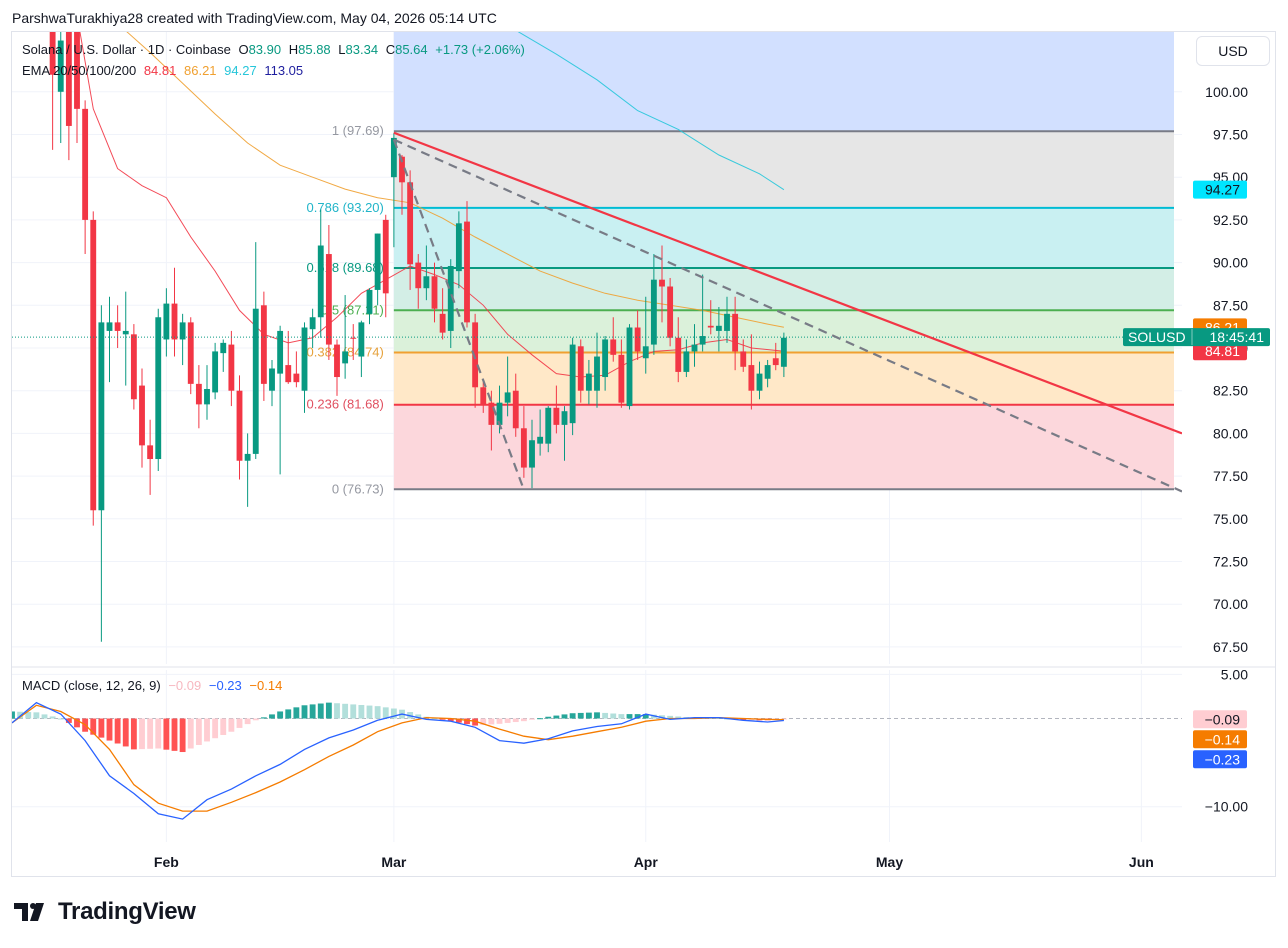 The image size is (1288, 948). I want to click on symbol-badge: SOLUSD, so click(1157, 337).